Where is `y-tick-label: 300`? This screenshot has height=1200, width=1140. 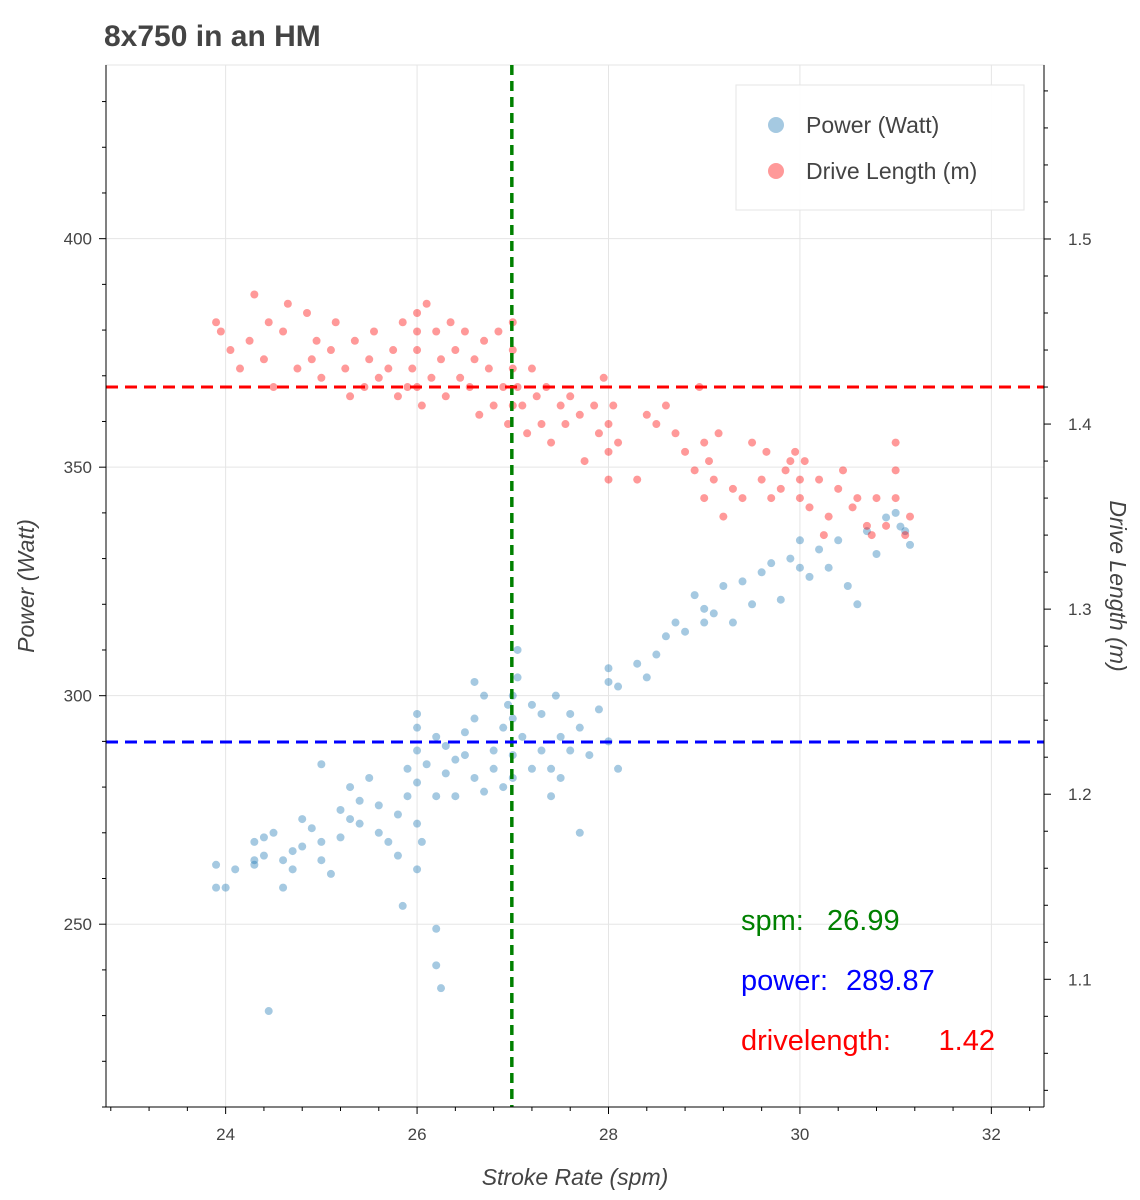
y-tick-label: 300 is located at coordinates (78, 696).